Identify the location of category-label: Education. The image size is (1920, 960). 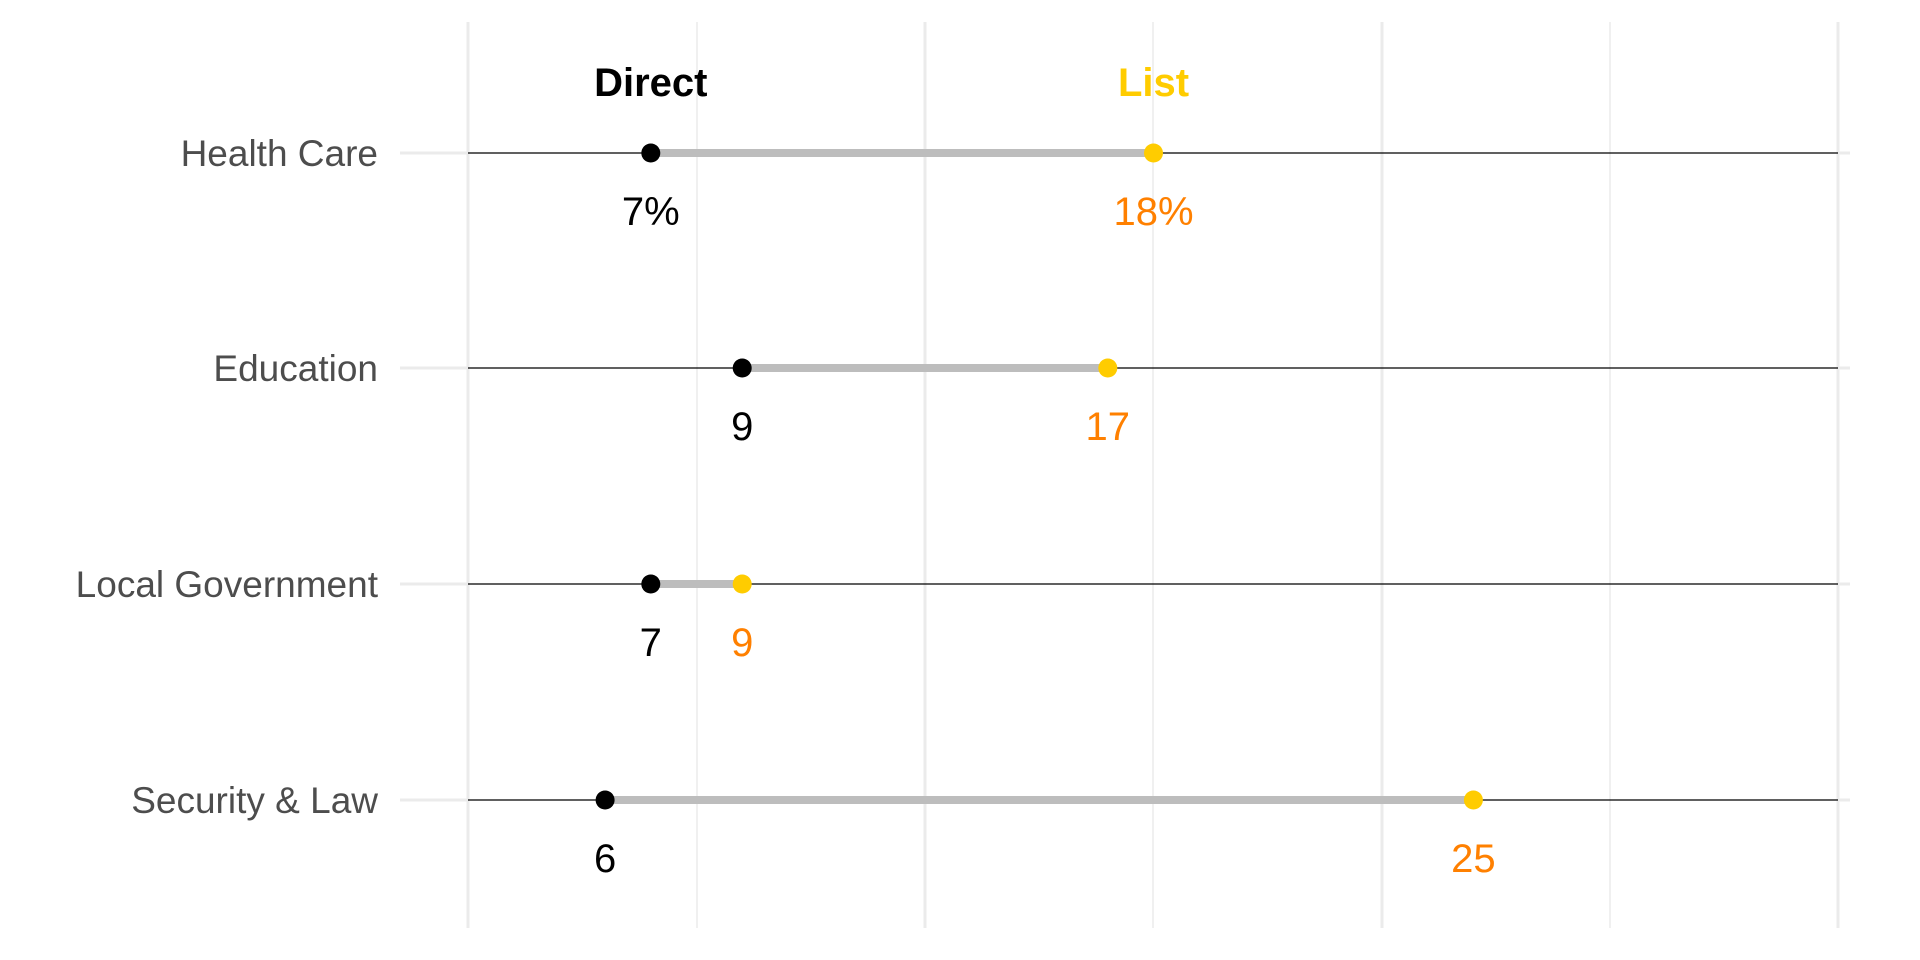
(295, 368).